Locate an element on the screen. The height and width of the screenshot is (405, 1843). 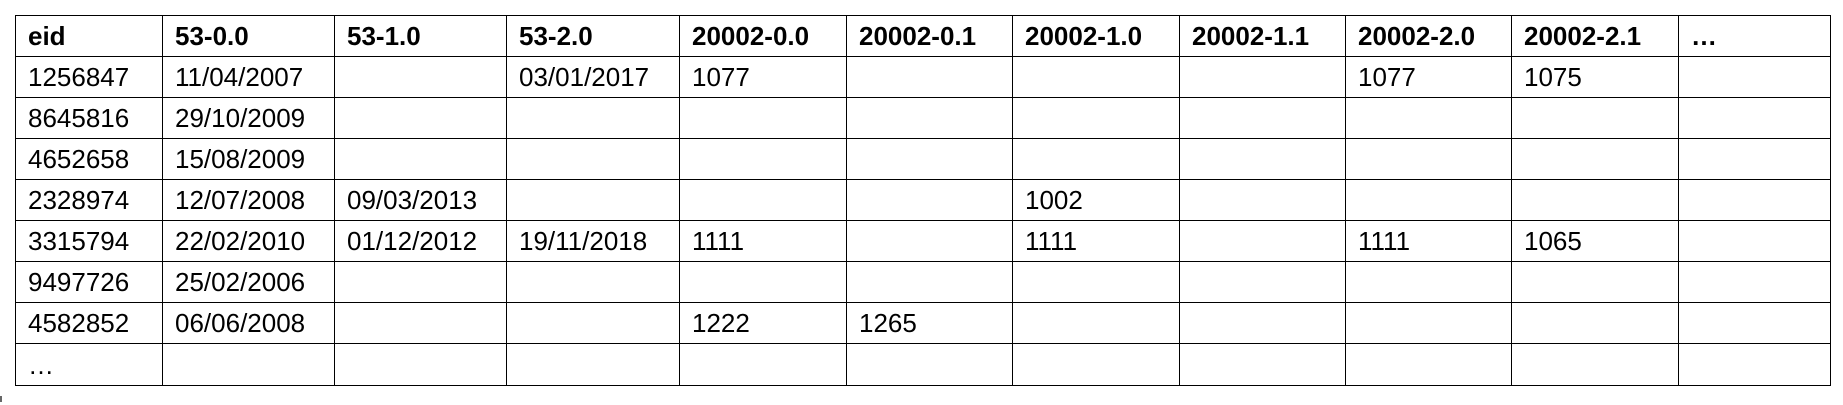
table-cell: 1222 is located at coordinates (763, 323).